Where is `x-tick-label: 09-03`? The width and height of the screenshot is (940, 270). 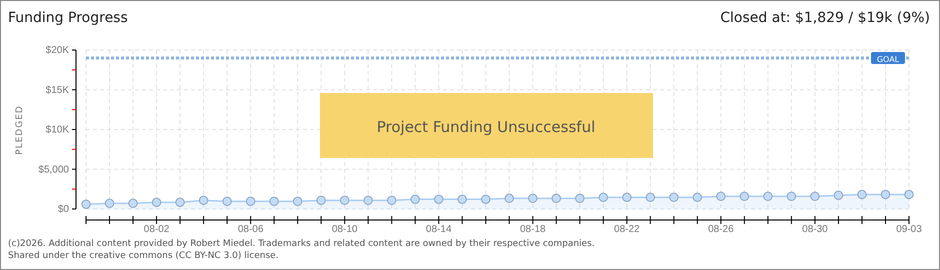
x-tick-label: 09-03 is located at coordinates (909, 229).